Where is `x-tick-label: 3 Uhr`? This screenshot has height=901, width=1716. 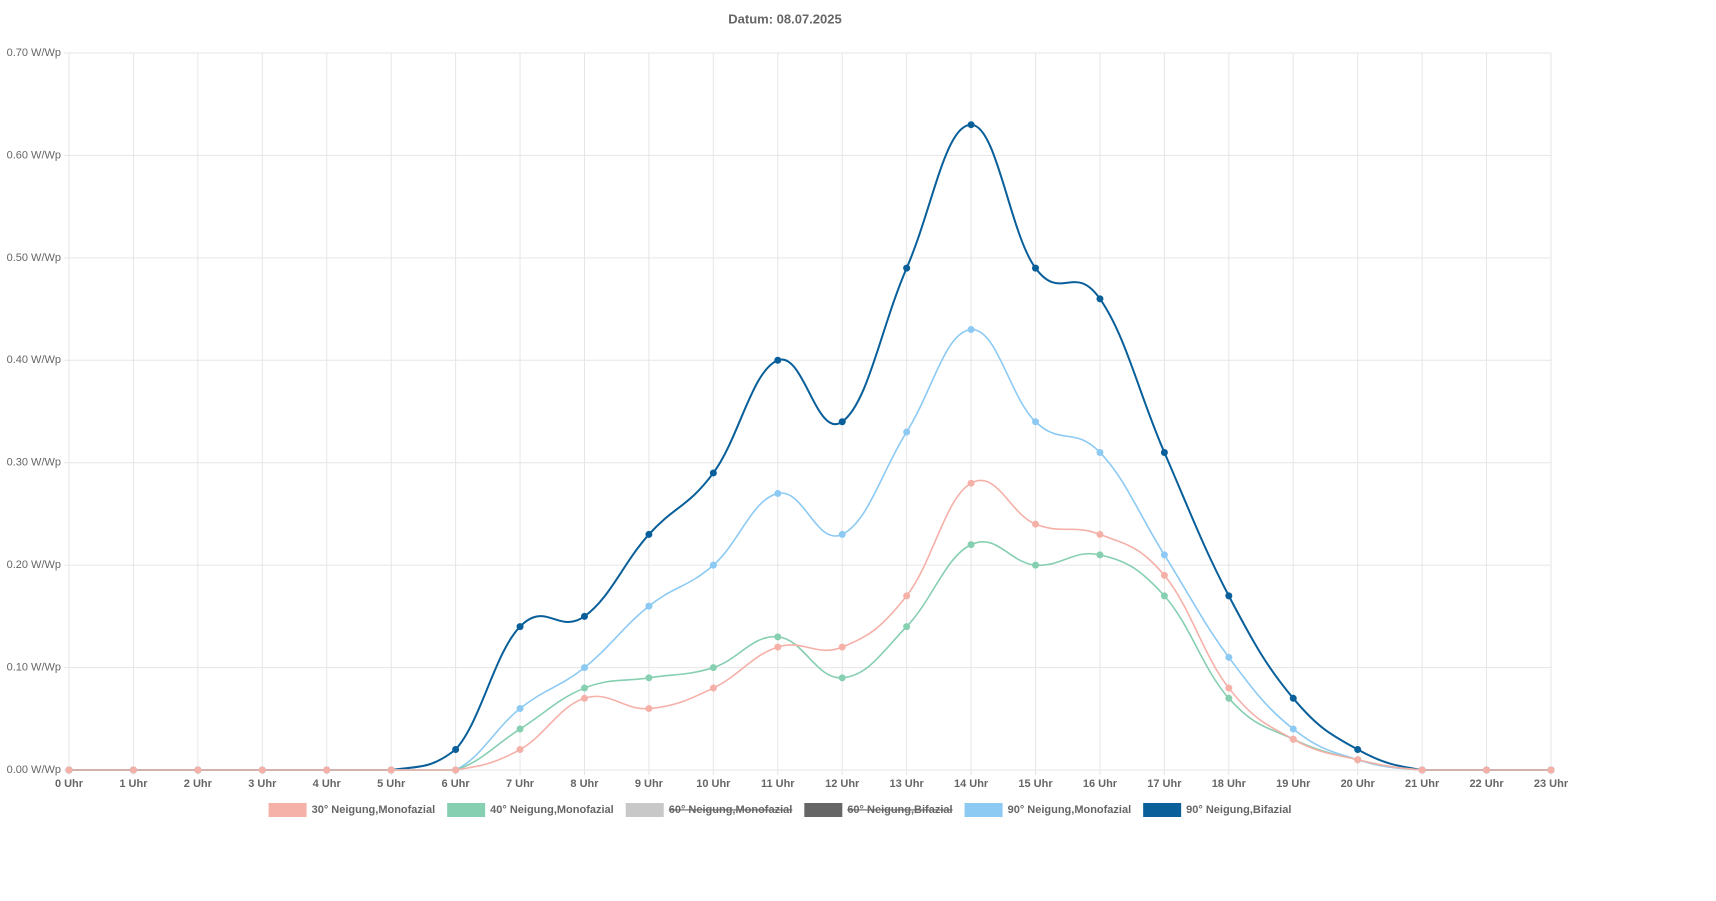 x-tick-label: 3 Uhr is located at coordinates (262, 784).